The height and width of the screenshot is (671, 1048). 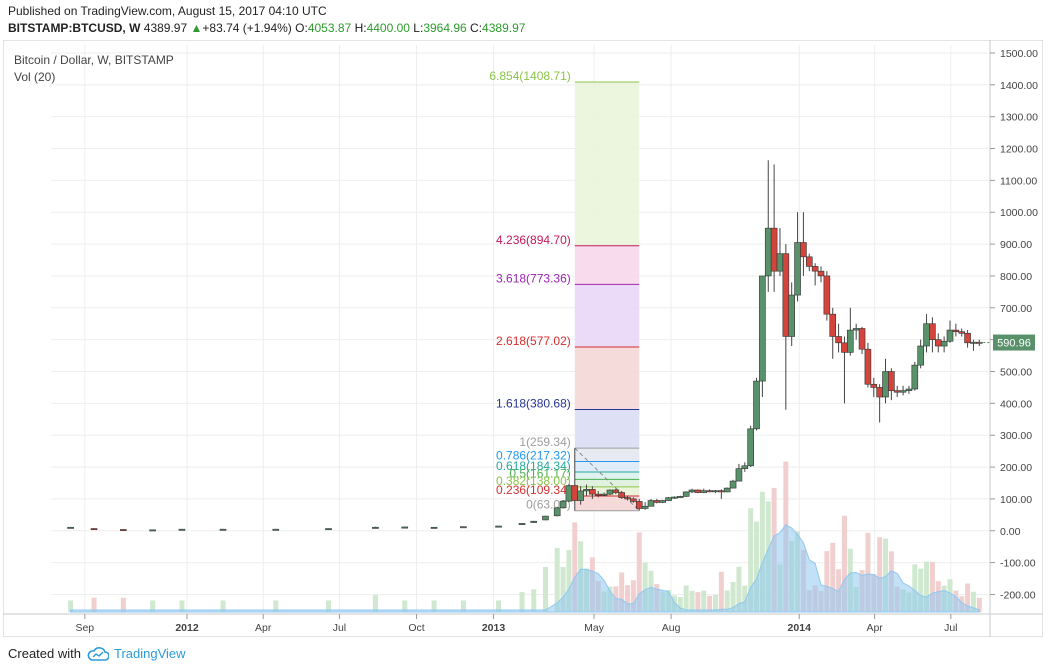 What do you see at coordinates (1016, 309) in the screenshot?
I see `y-tick-label: 700.00` at bounding box center [1016, 309].